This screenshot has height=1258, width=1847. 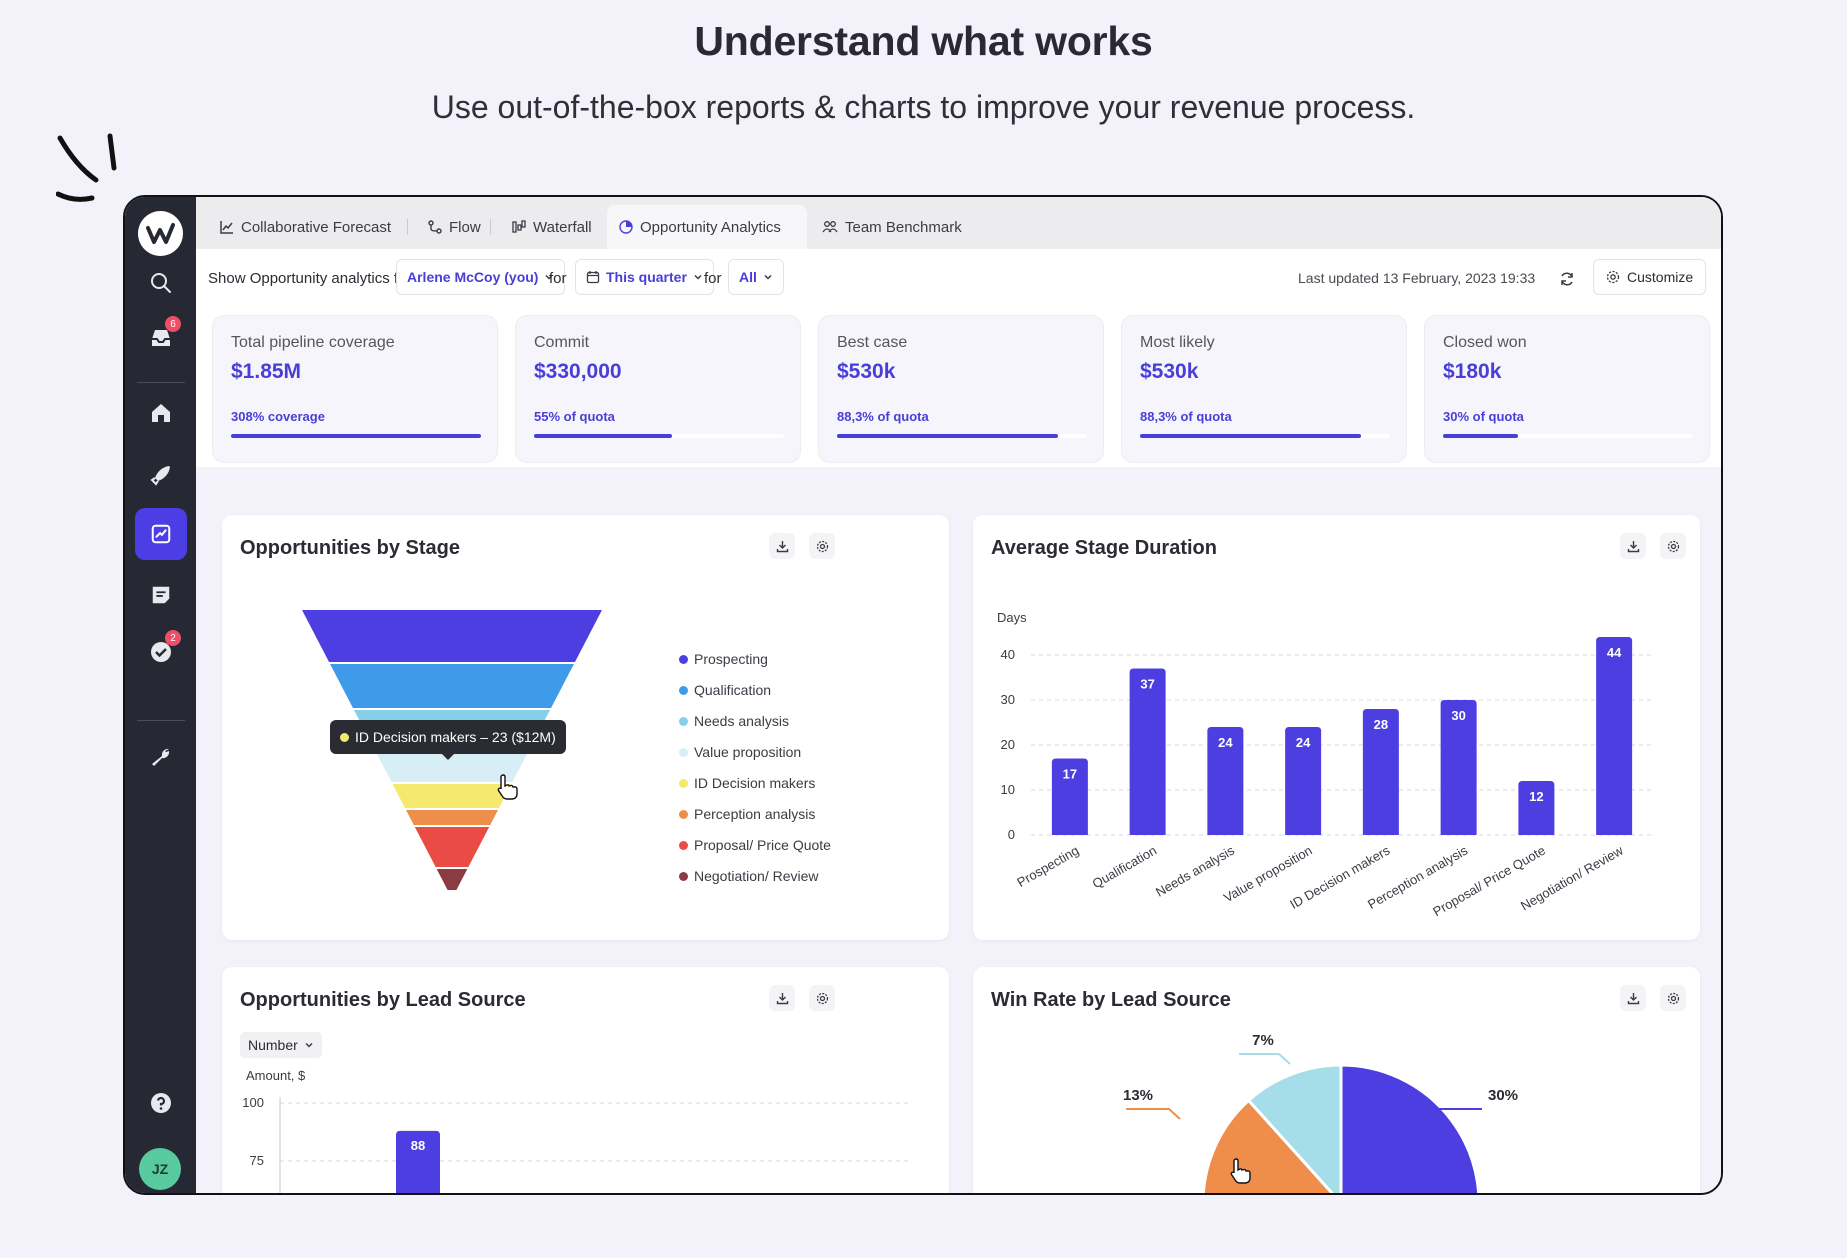 I want to click on kpi-value: $330,000, so click(x=578, y=371).